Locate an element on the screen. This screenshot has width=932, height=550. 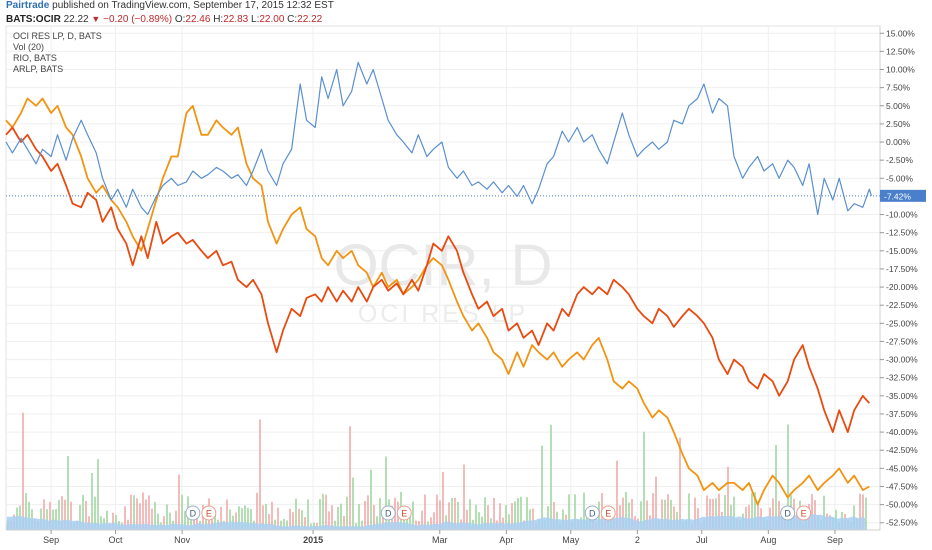
watermark-symbol: OCIR, D is located at coordinates (442, 265).